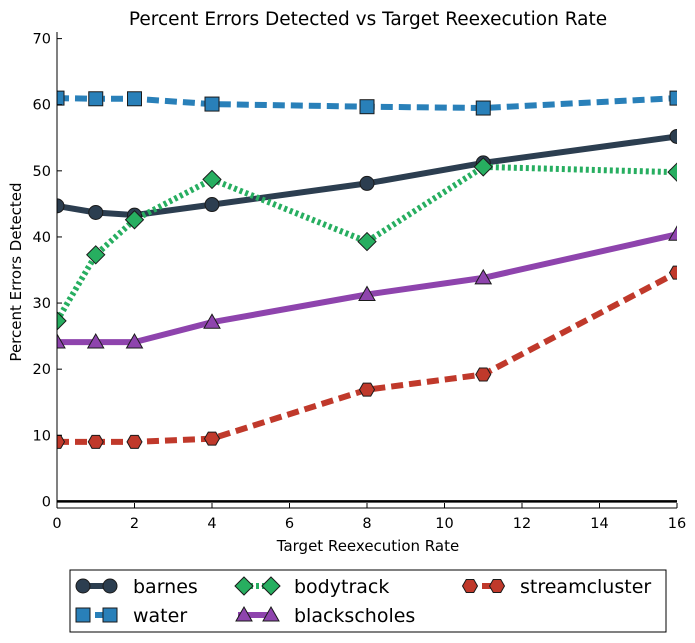 The width and height of the screenshot is (695, 643). I want to click on legend-label: bodytrack, so click(341, 587).